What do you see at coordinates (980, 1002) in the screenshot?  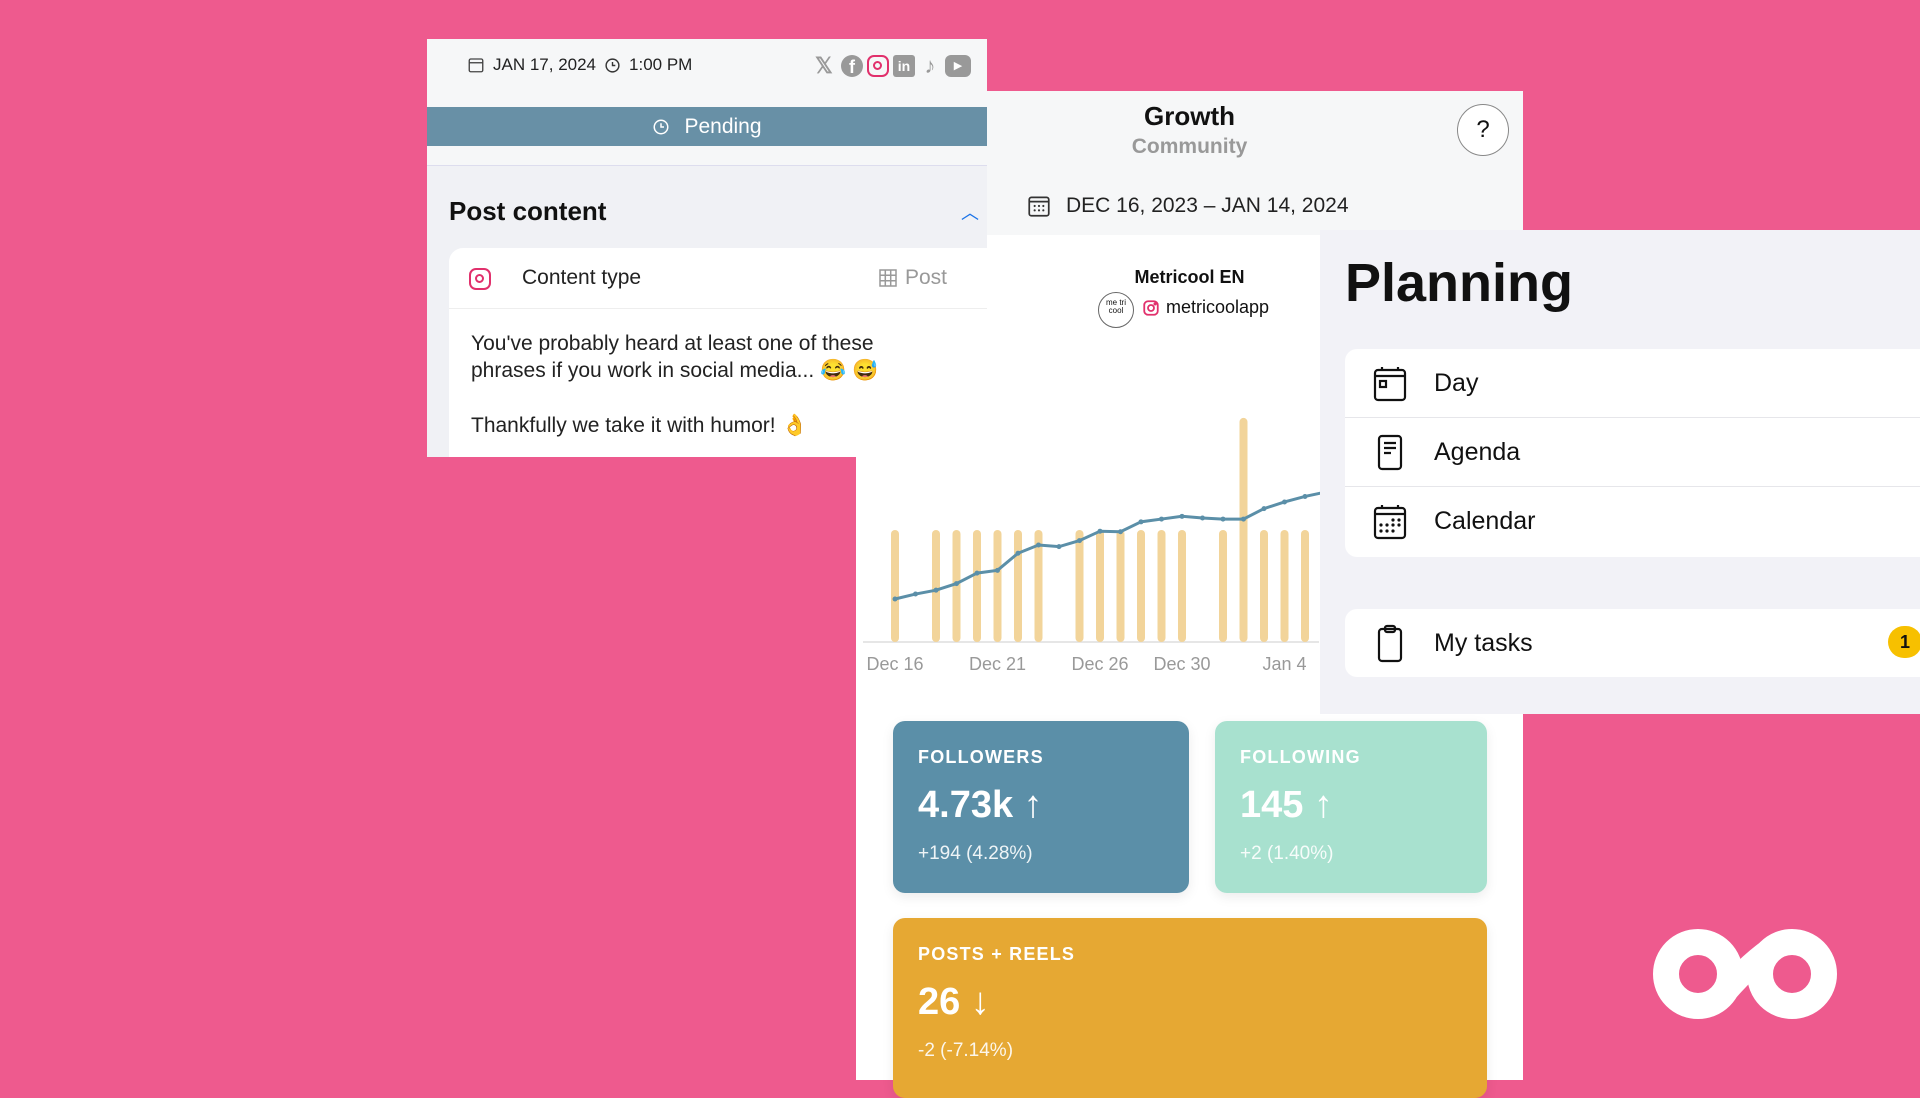 I see `arrow-down-icon: ↓` at bounding box center [980, 1002].